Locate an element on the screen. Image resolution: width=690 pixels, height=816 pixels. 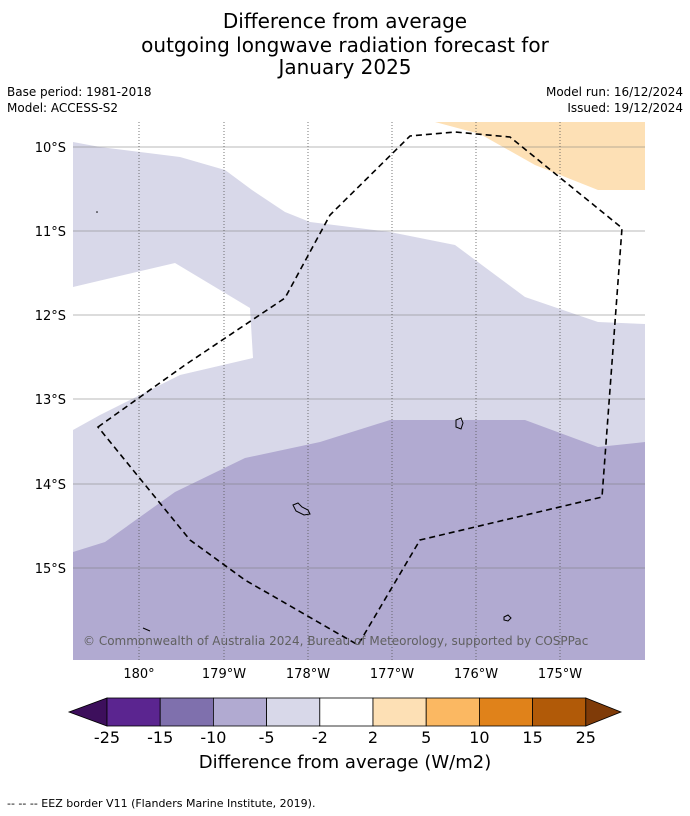
longitude-labels: 180° 179°W 178°W 177°W 176°W 175°W is located at coordinates (352, 674).